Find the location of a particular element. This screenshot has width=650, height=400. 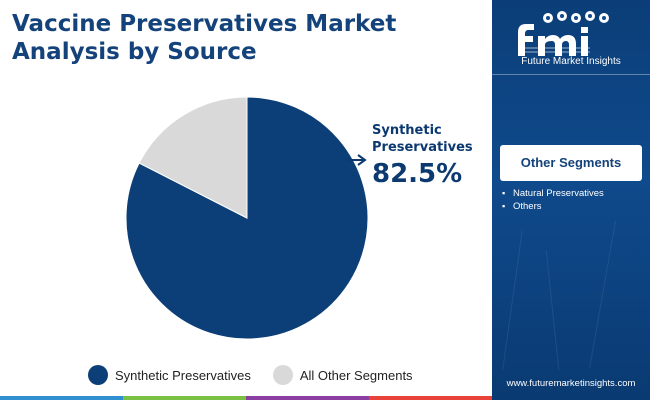

website-url: www.futuremarketinsights.com is located at coordinates (571, 383).